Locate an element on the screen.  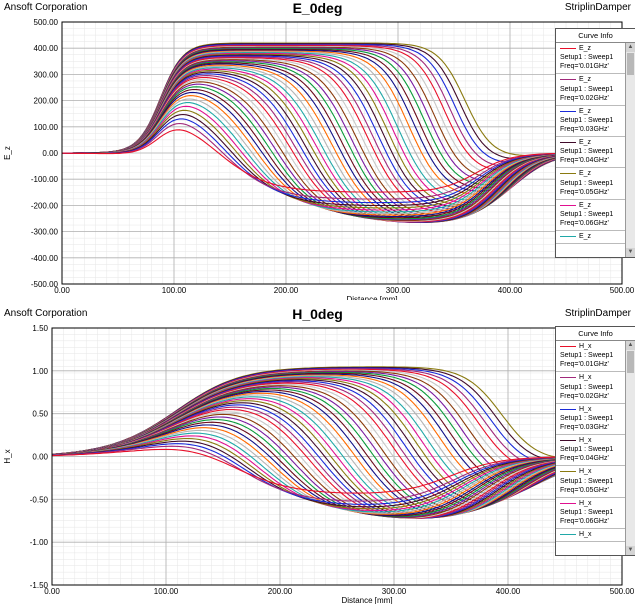
x-tick-label: 400.00 is located at coordinates (508, 591).